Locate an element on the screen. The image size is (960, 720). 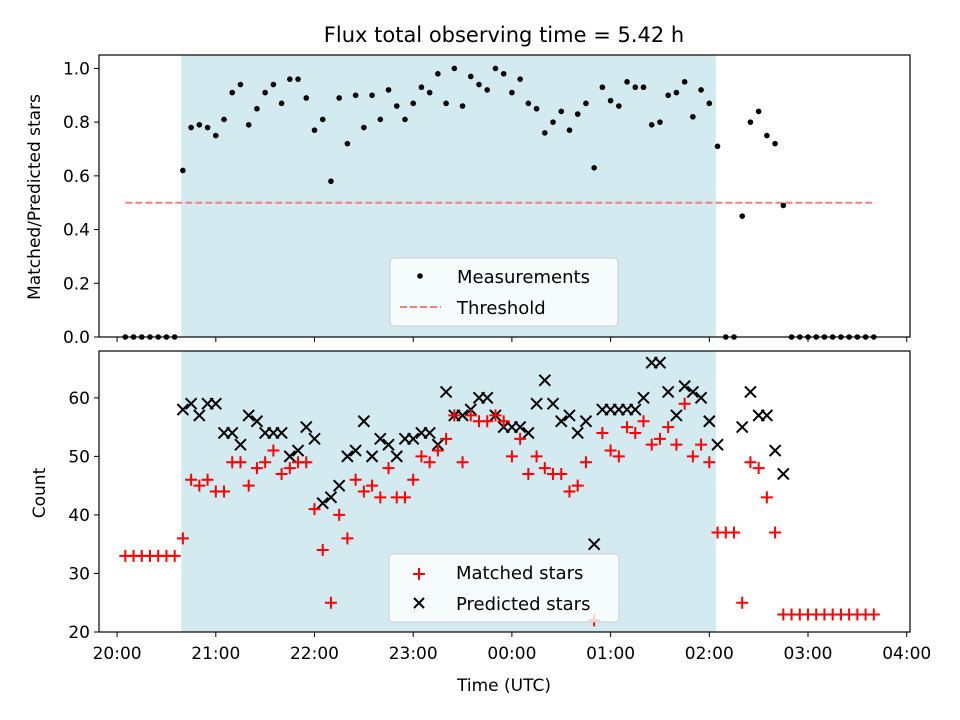
count-y-ticks: 20 30 40 50 60 is located at coordinates (83, 516).